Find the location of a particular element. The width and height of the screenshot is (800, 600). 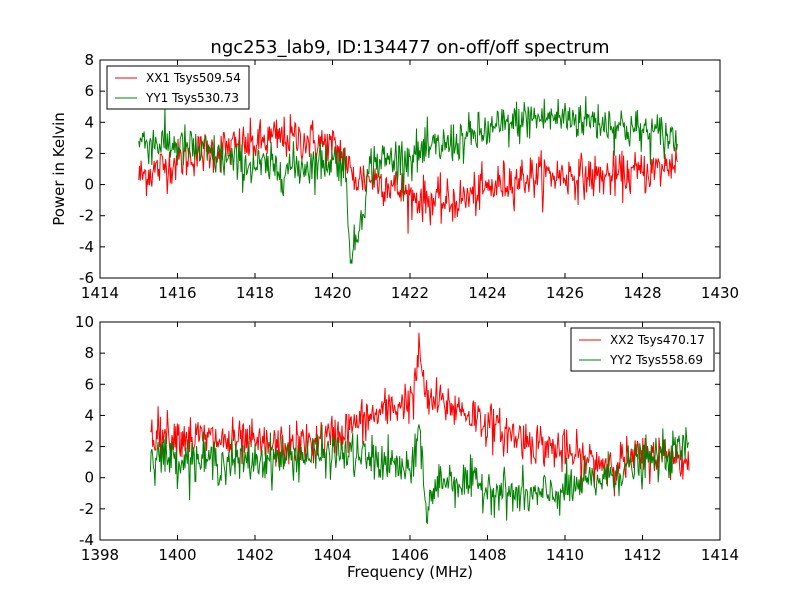

x-tick-label: 1416 is located at coordinates (177, 293).